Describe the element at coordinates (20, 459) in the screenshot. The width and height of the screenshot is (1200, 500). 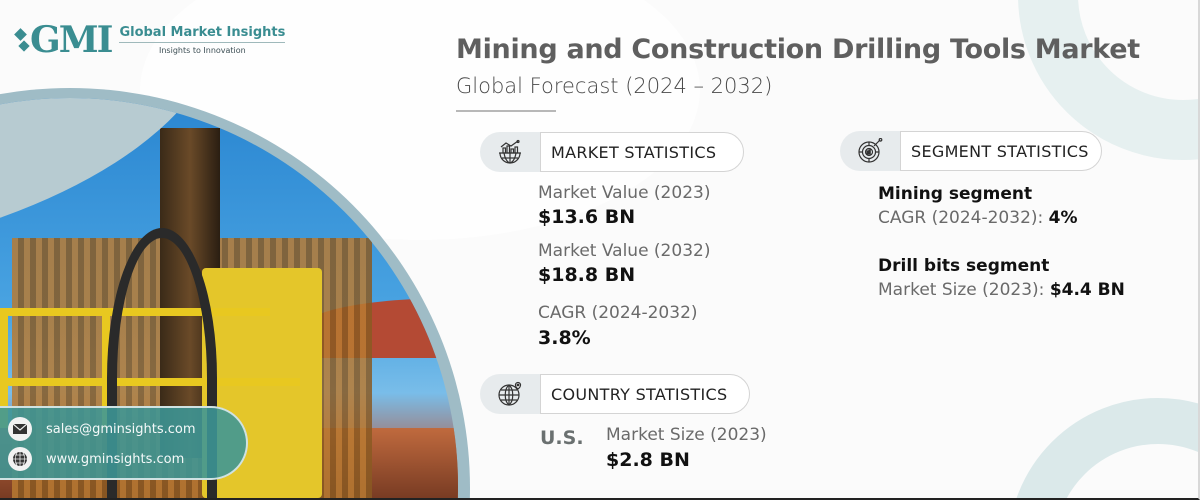
I see `globe-icon` at that location.